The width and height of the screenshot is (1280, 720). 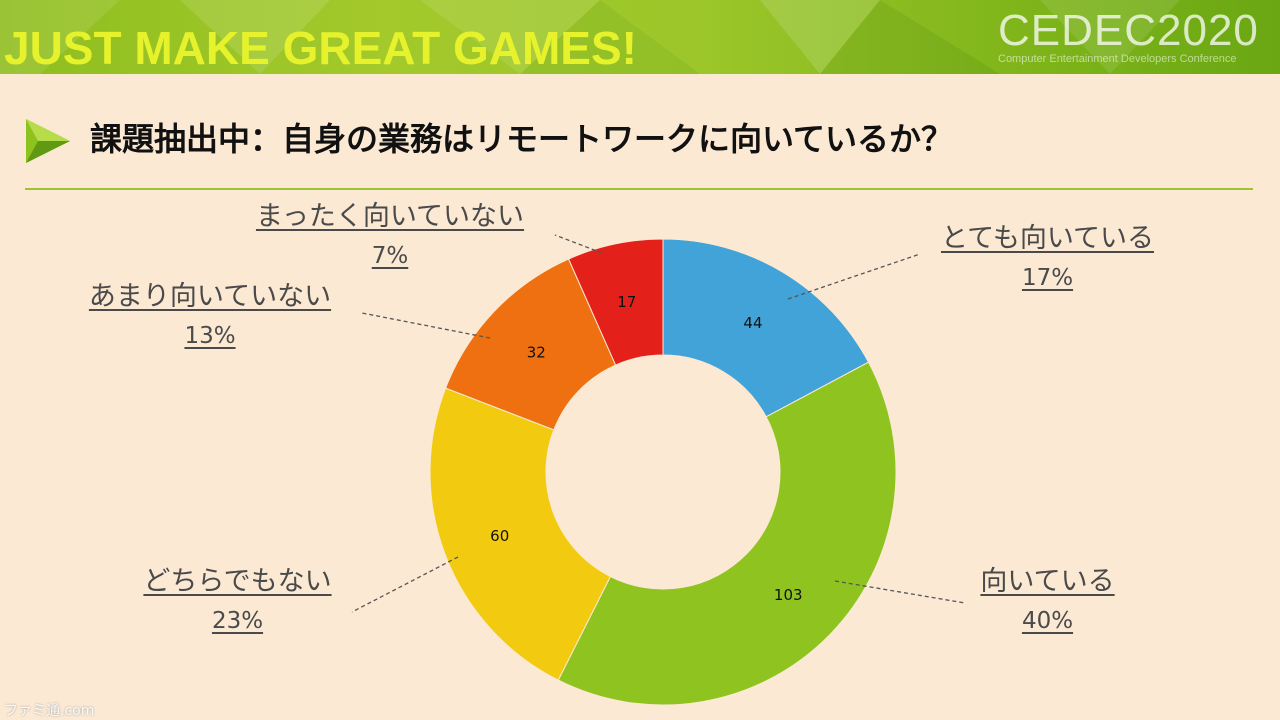 What do you see at coordinates (1047, 278) in the screenshot?
I see `label-percent-0: 17%` at bounding box center [1047, 278].